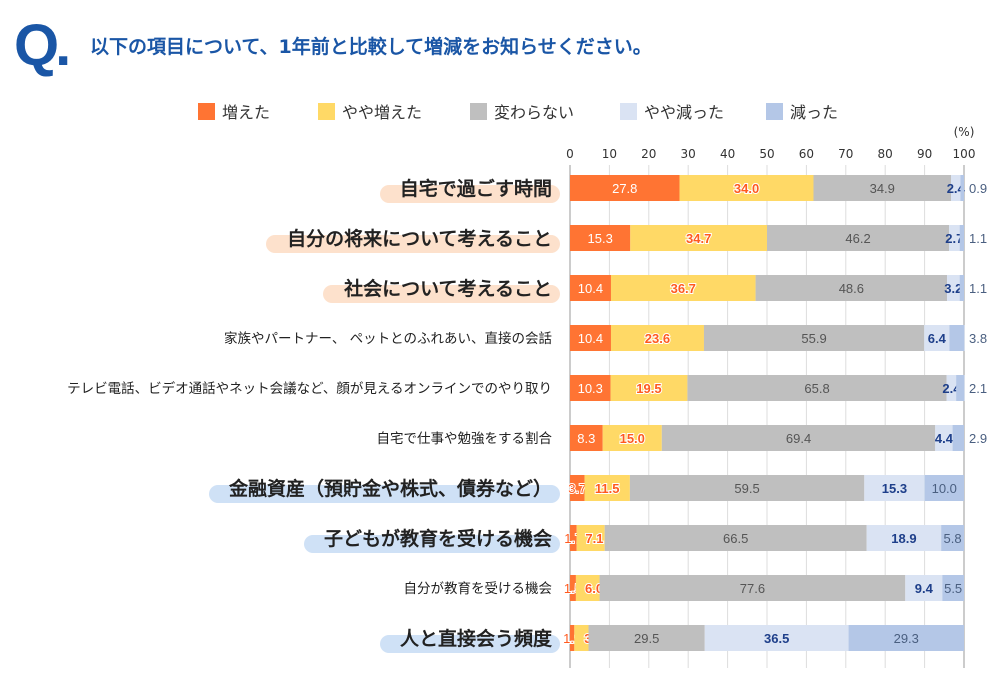 The height and width of the screenshot is (690, 1000). What do you see at coordinates (382, 112) in the screenshot?
I see `legend-label: やや増えた` at bounding box center [382, 112].